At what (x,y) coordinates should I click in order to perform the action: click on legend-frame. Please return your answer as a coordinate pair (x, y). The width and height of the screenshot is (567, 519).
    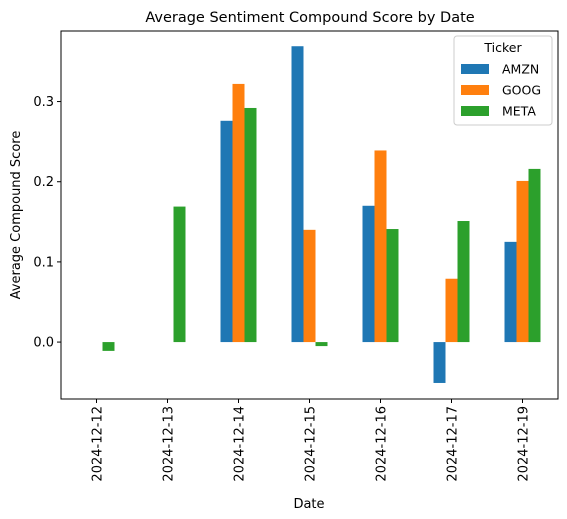
    Looking at the image, I should click on (503, 80).